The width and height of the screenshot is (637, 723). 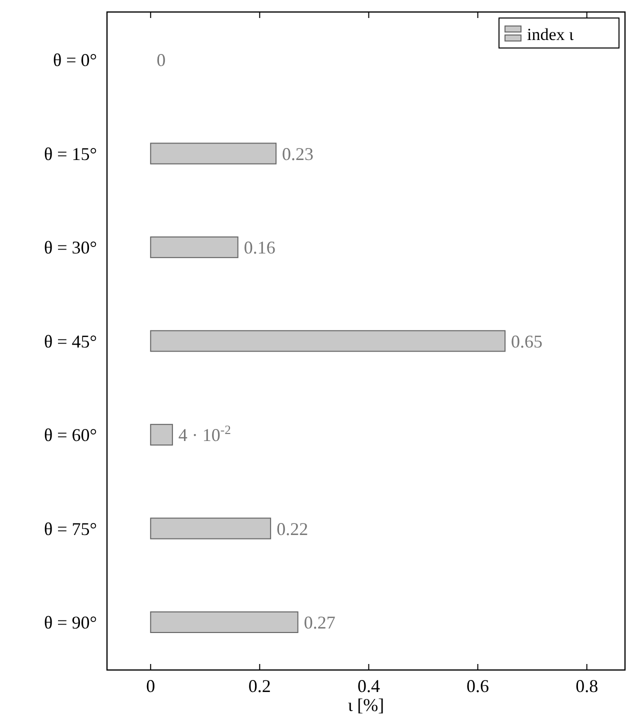 What do you see at coordinates (260, 248) in the screenshot?
I see `text: 0.16` at bounding box center [260, 248].